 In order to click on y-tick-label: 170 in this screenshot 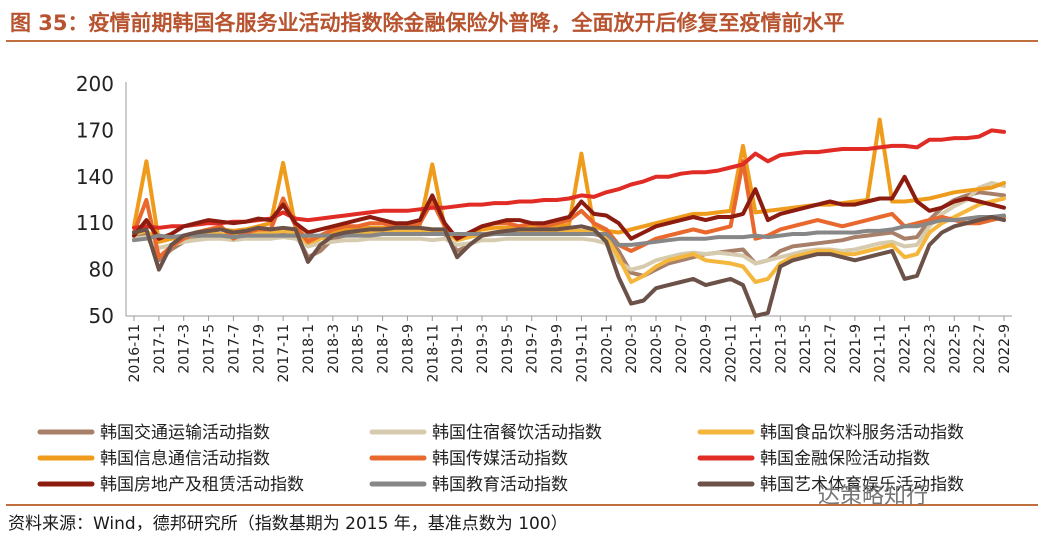, I will do `click(95, 130)`.